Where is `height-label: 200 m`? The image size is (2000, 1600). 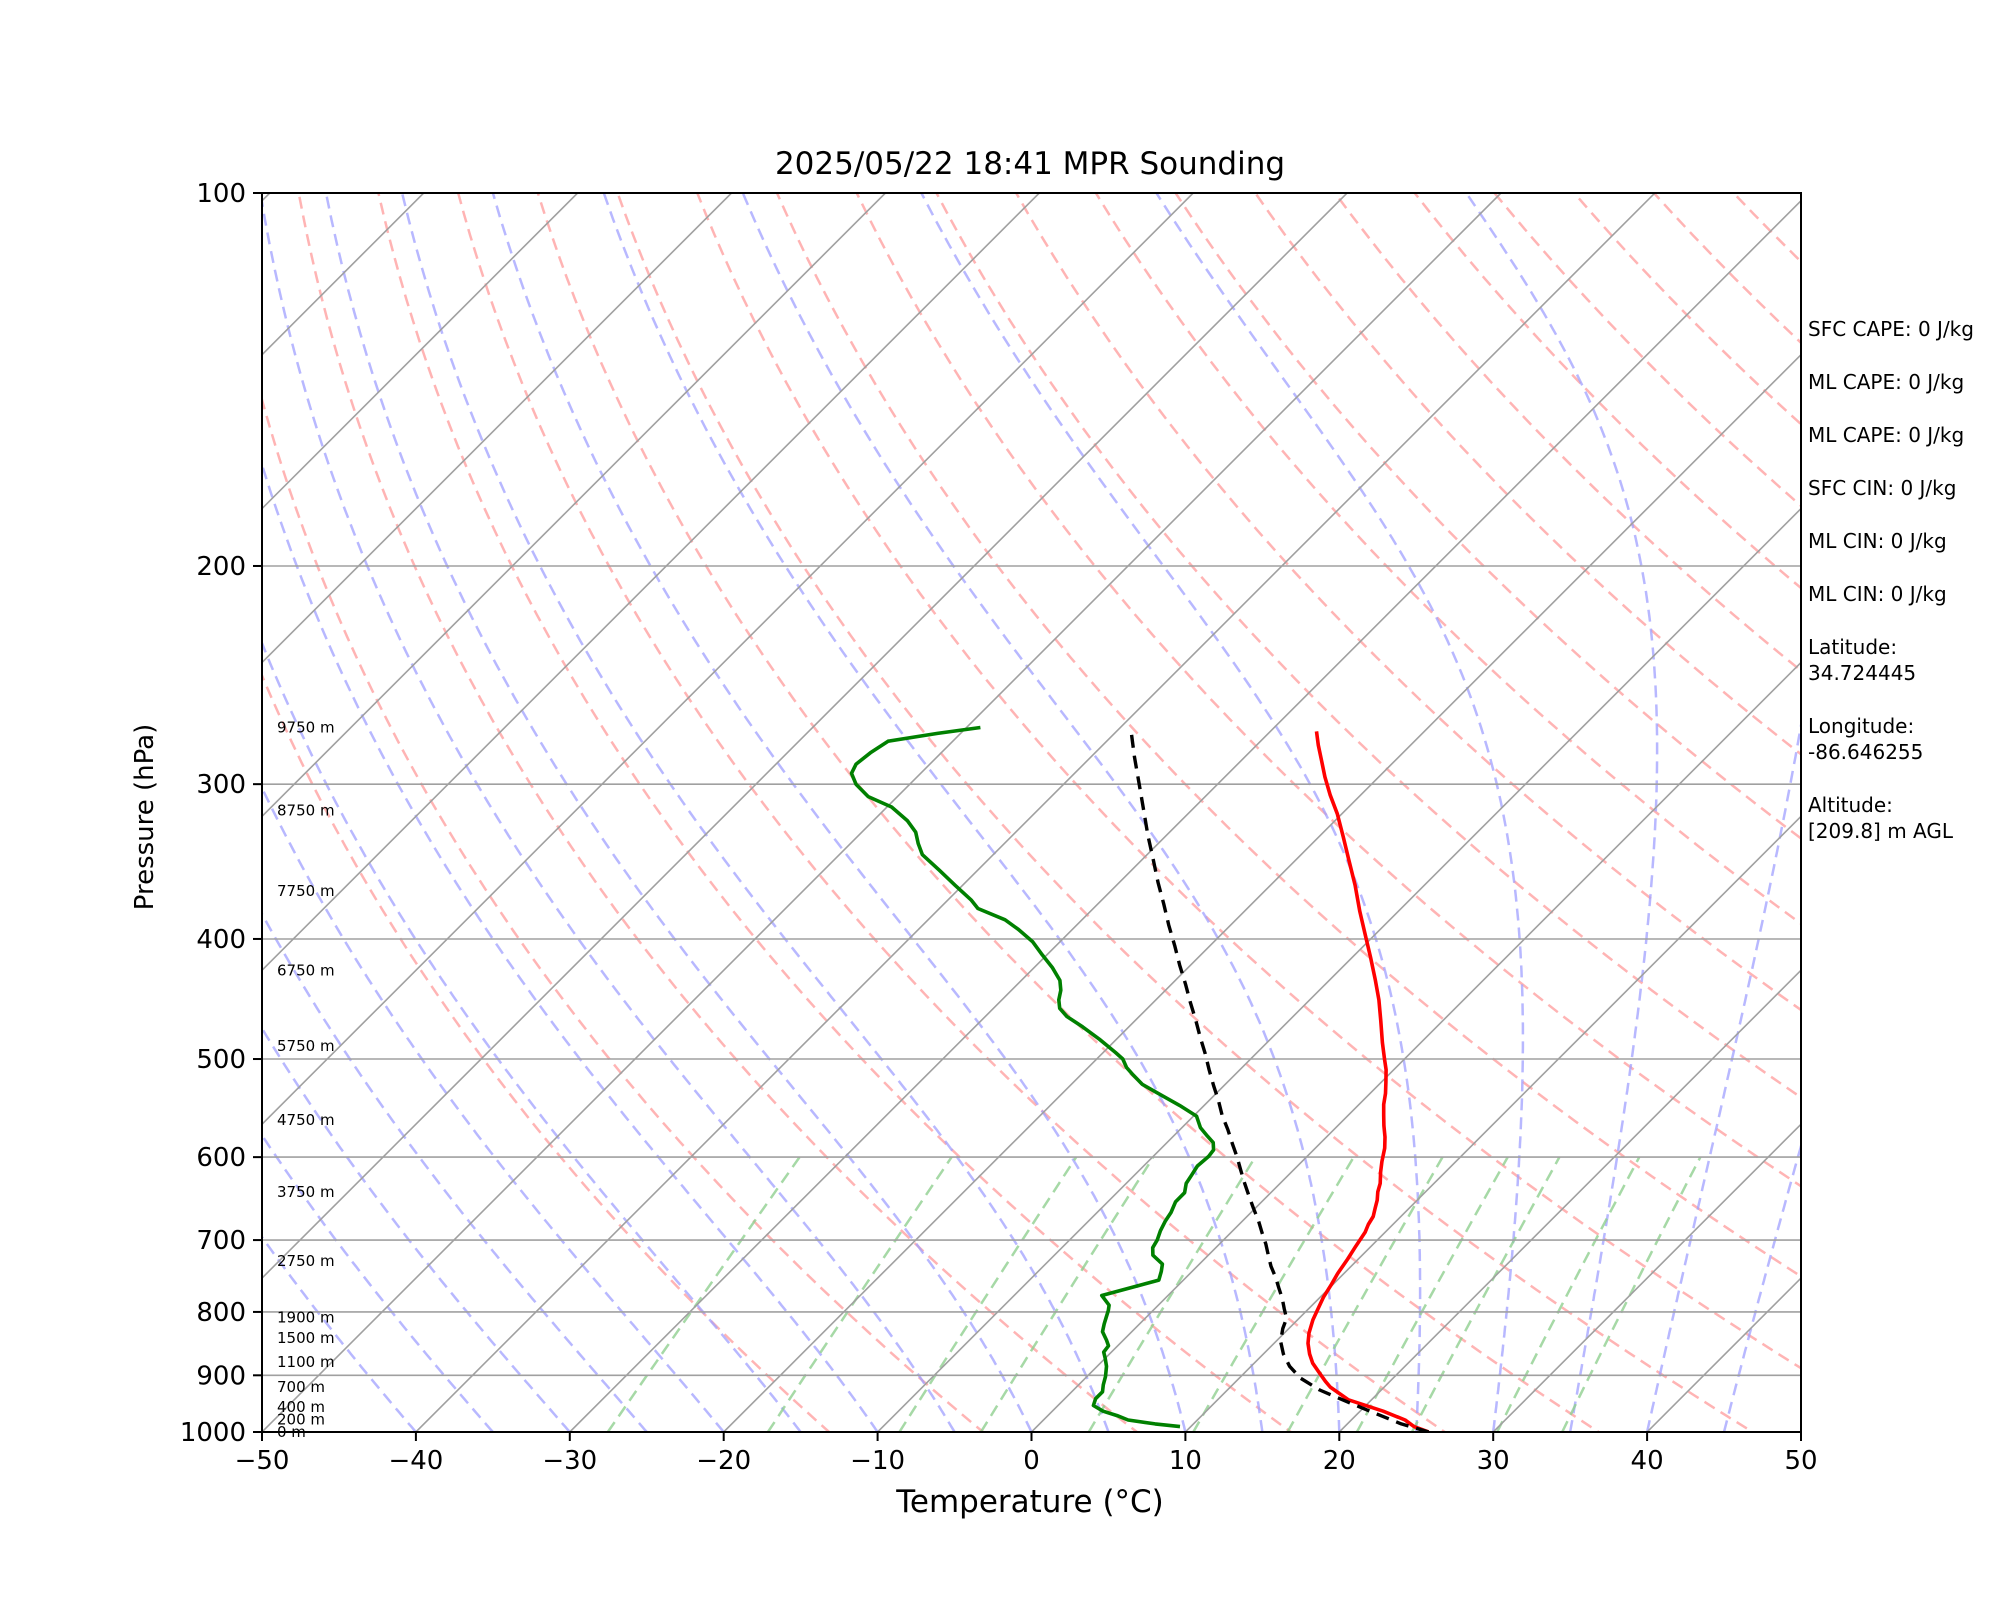 height-label: 200 m is located at coordinates (301, 1420).